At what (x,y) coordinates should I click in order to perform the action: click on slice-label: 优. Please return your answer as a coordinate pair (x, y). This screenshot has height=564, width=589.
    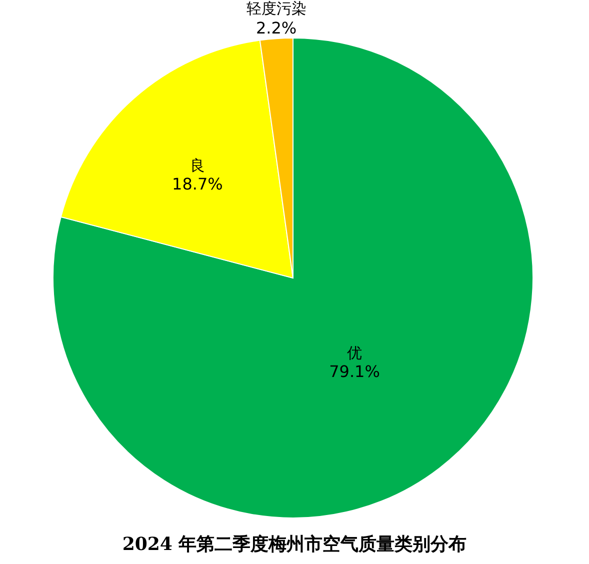
    Looking at the image, I should click on (354, 353).